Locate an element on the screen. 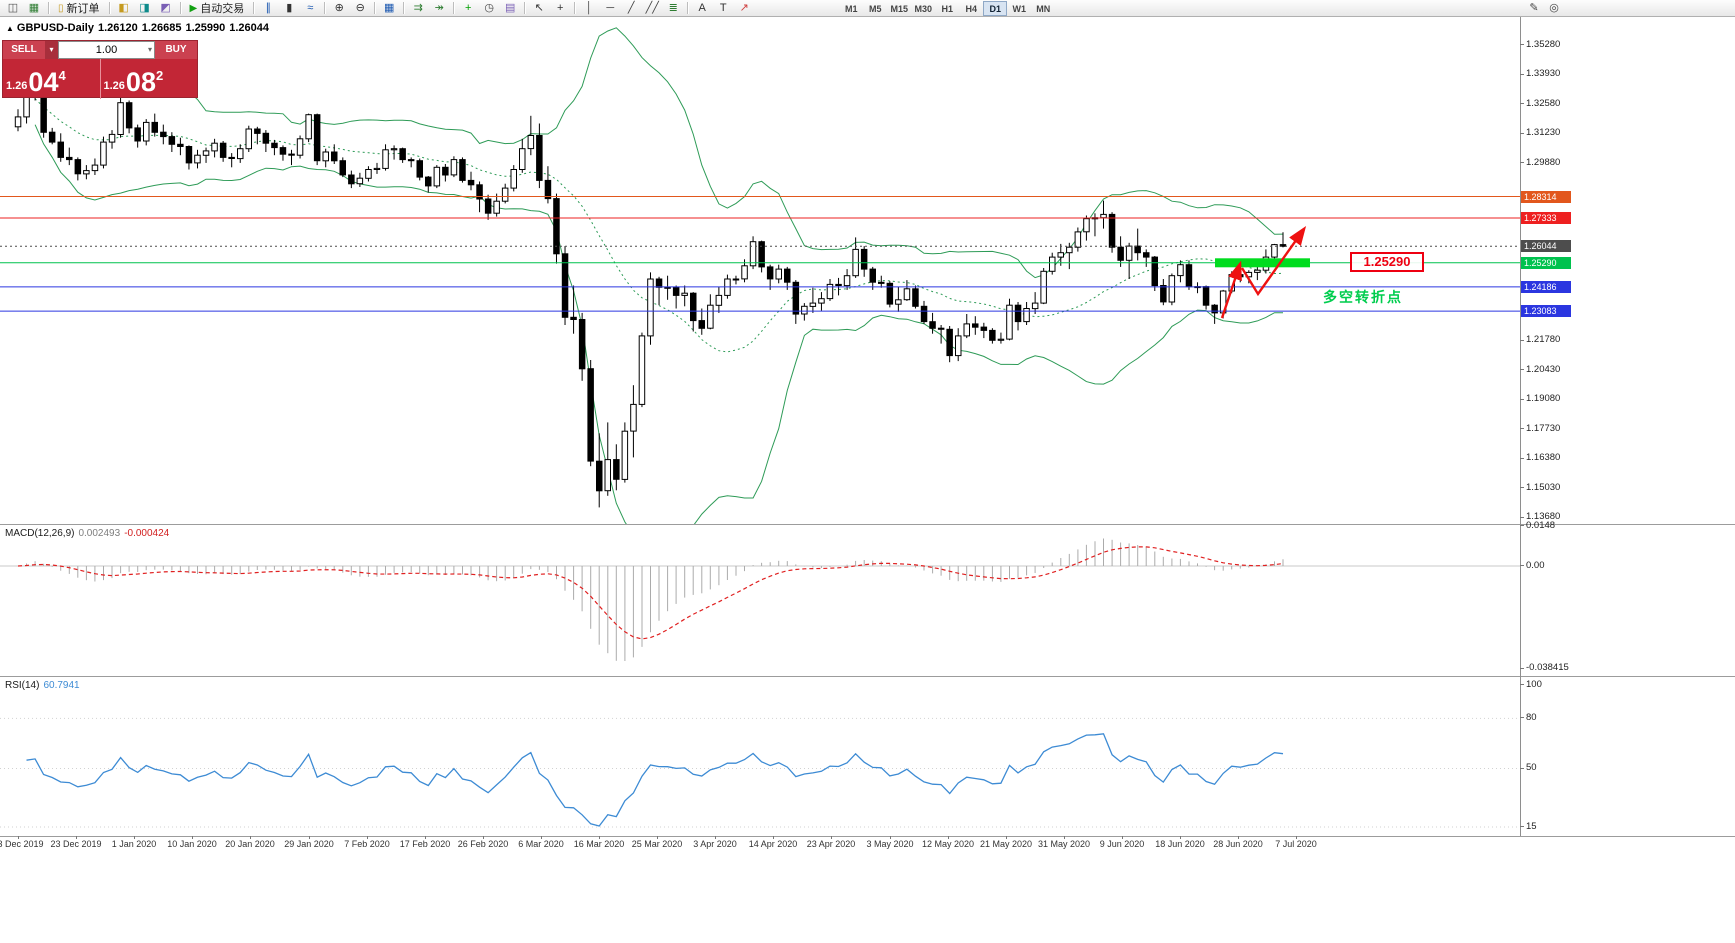 The image size is (1735, 943). indicators-icon: + is located at coordinates (468, 7).